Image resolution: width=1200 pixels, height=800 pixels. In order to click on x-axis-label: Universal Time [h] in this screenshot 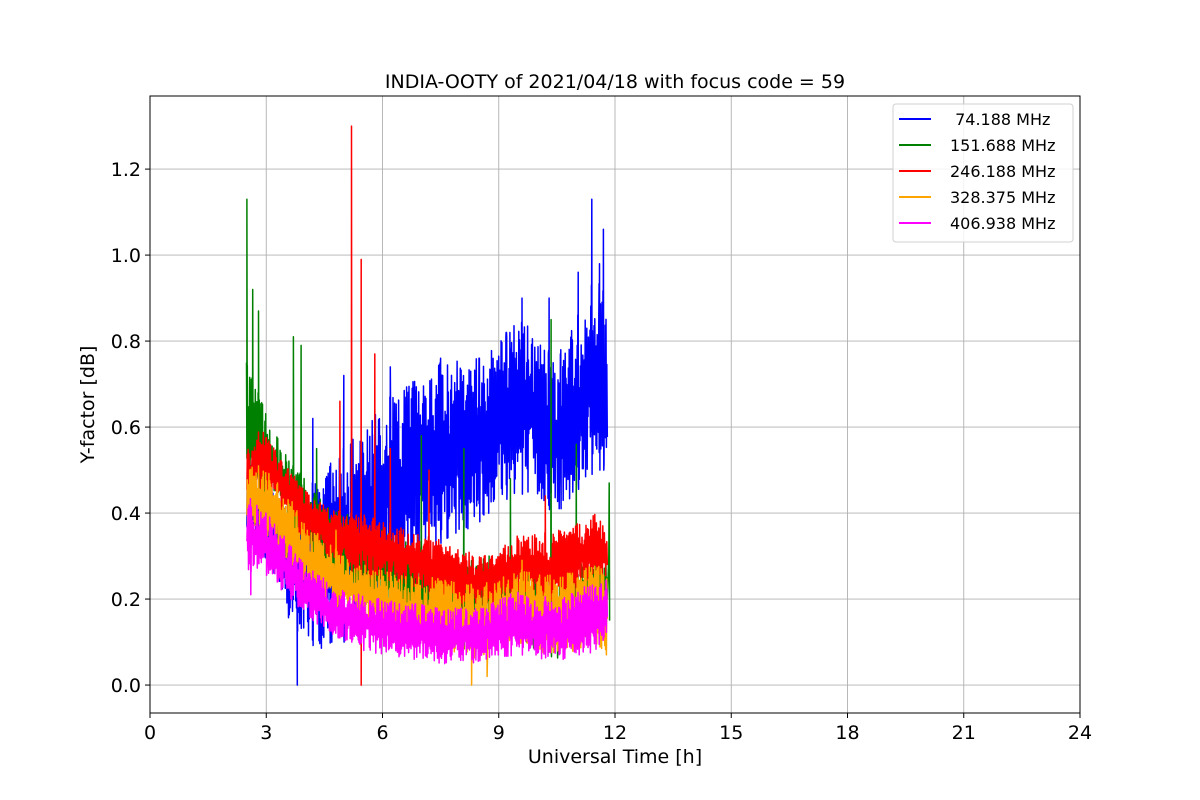, I will do `click(615, 757)`.